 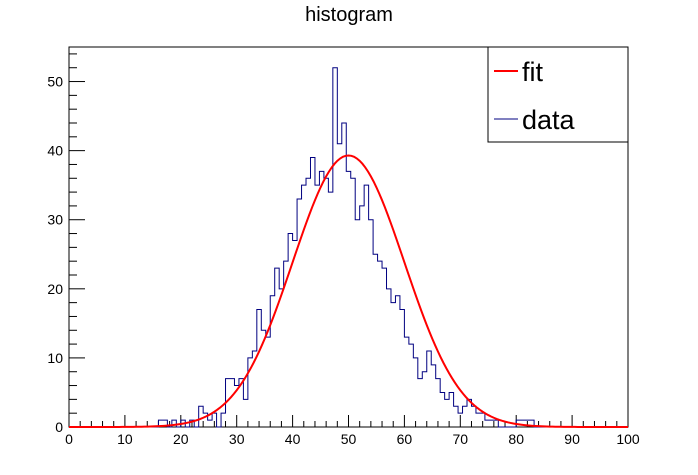 What do you see at coordinates (55, 289) in the screenshot?
I see `y-tick-label: 20` at bounding box center [55, 289].